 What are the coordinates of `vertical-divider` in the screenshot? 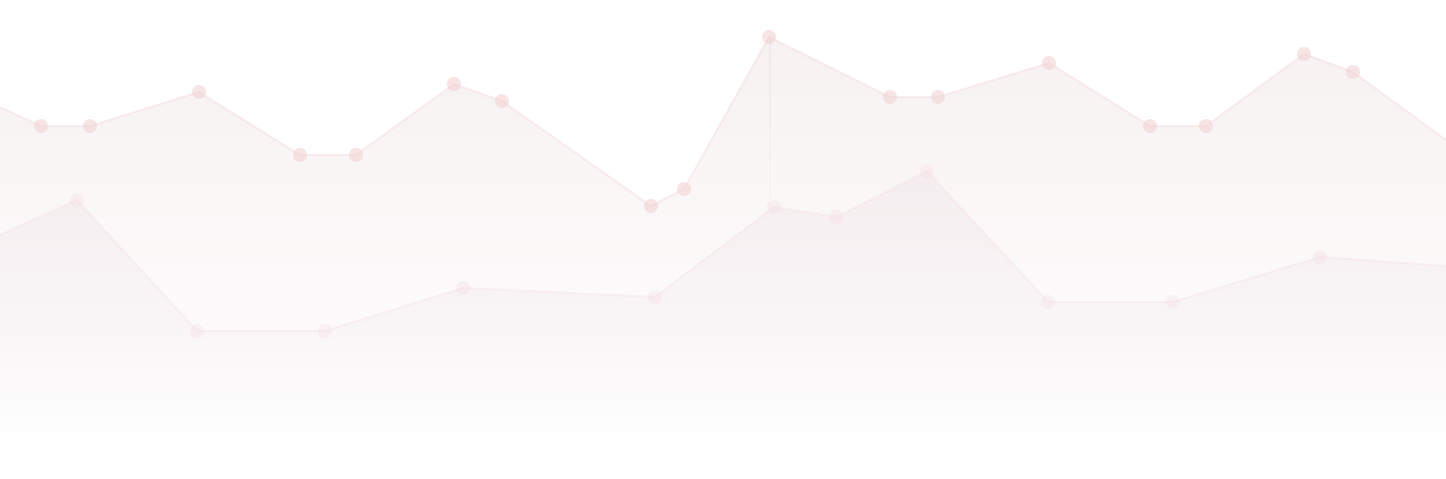 It's located at (770, 252).